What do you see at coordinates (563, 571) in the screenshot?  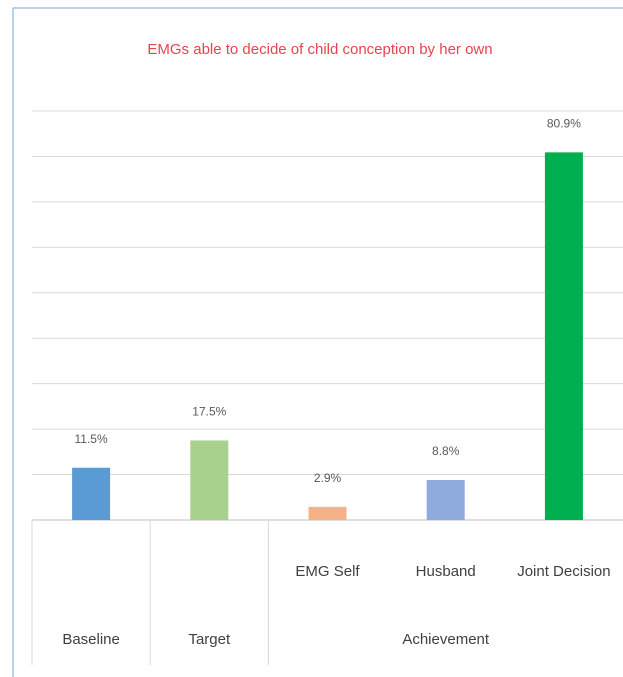 I see `x-tick-label: Joint Decision` at bounding box center [563, 571].